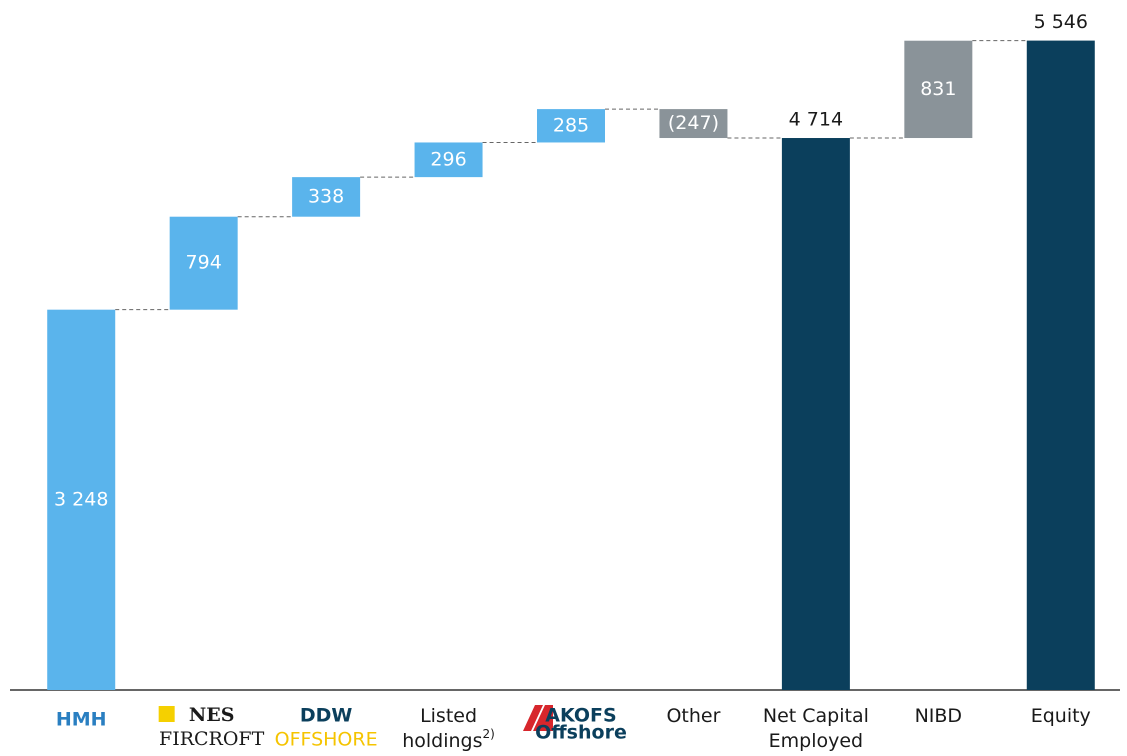 The image size is (1127, 756). I want to click on value-label: (247), so click(693, 123).